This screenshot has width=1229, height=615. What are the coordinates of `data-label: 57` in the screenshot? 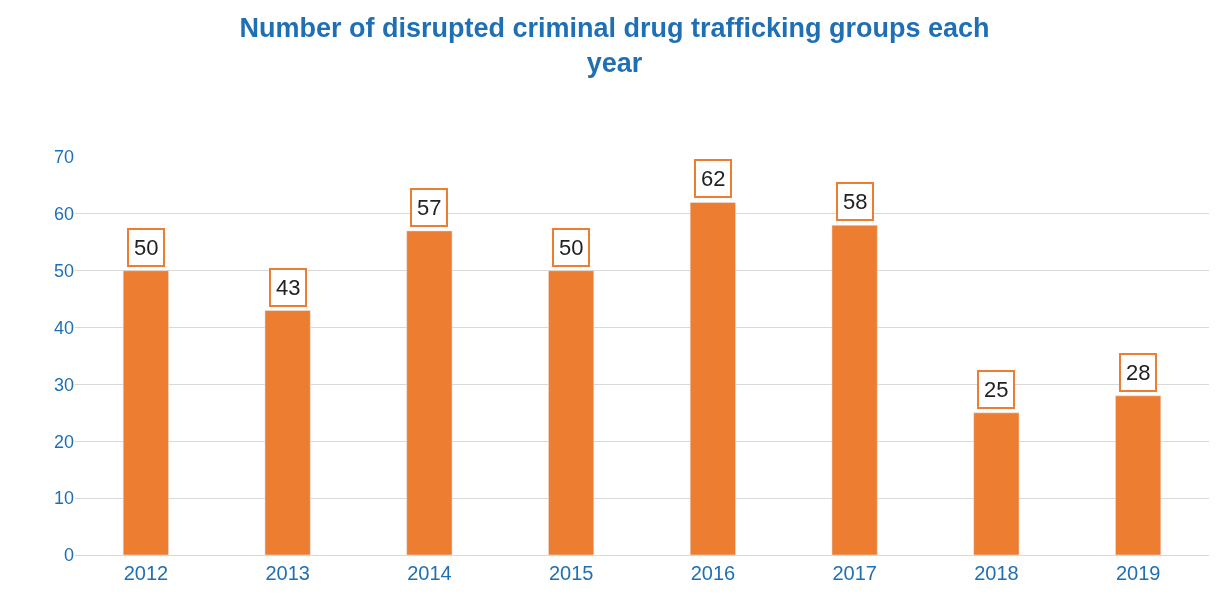 It's located at (429, 207).